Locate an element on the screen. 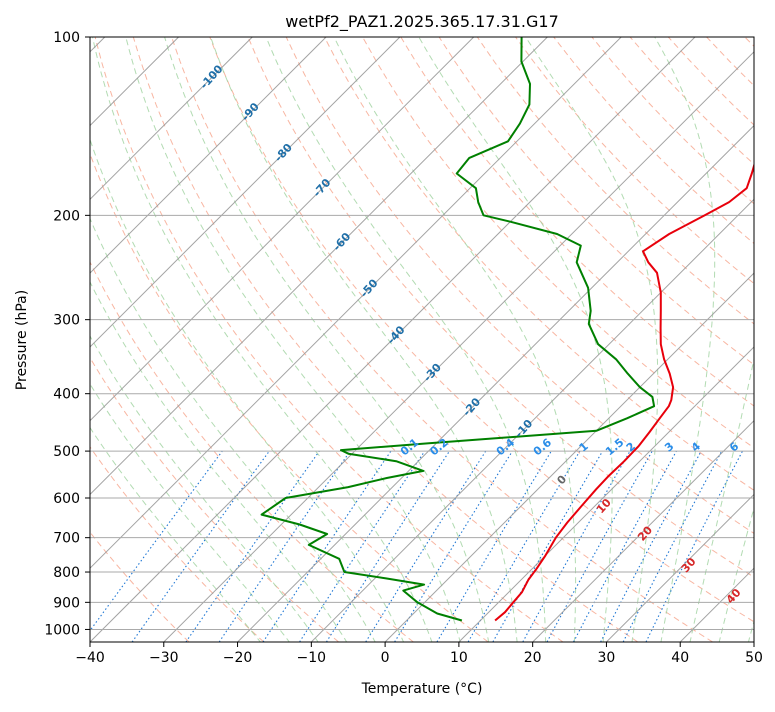  x-tick-label: 30 is located at coordinates (607, 658).